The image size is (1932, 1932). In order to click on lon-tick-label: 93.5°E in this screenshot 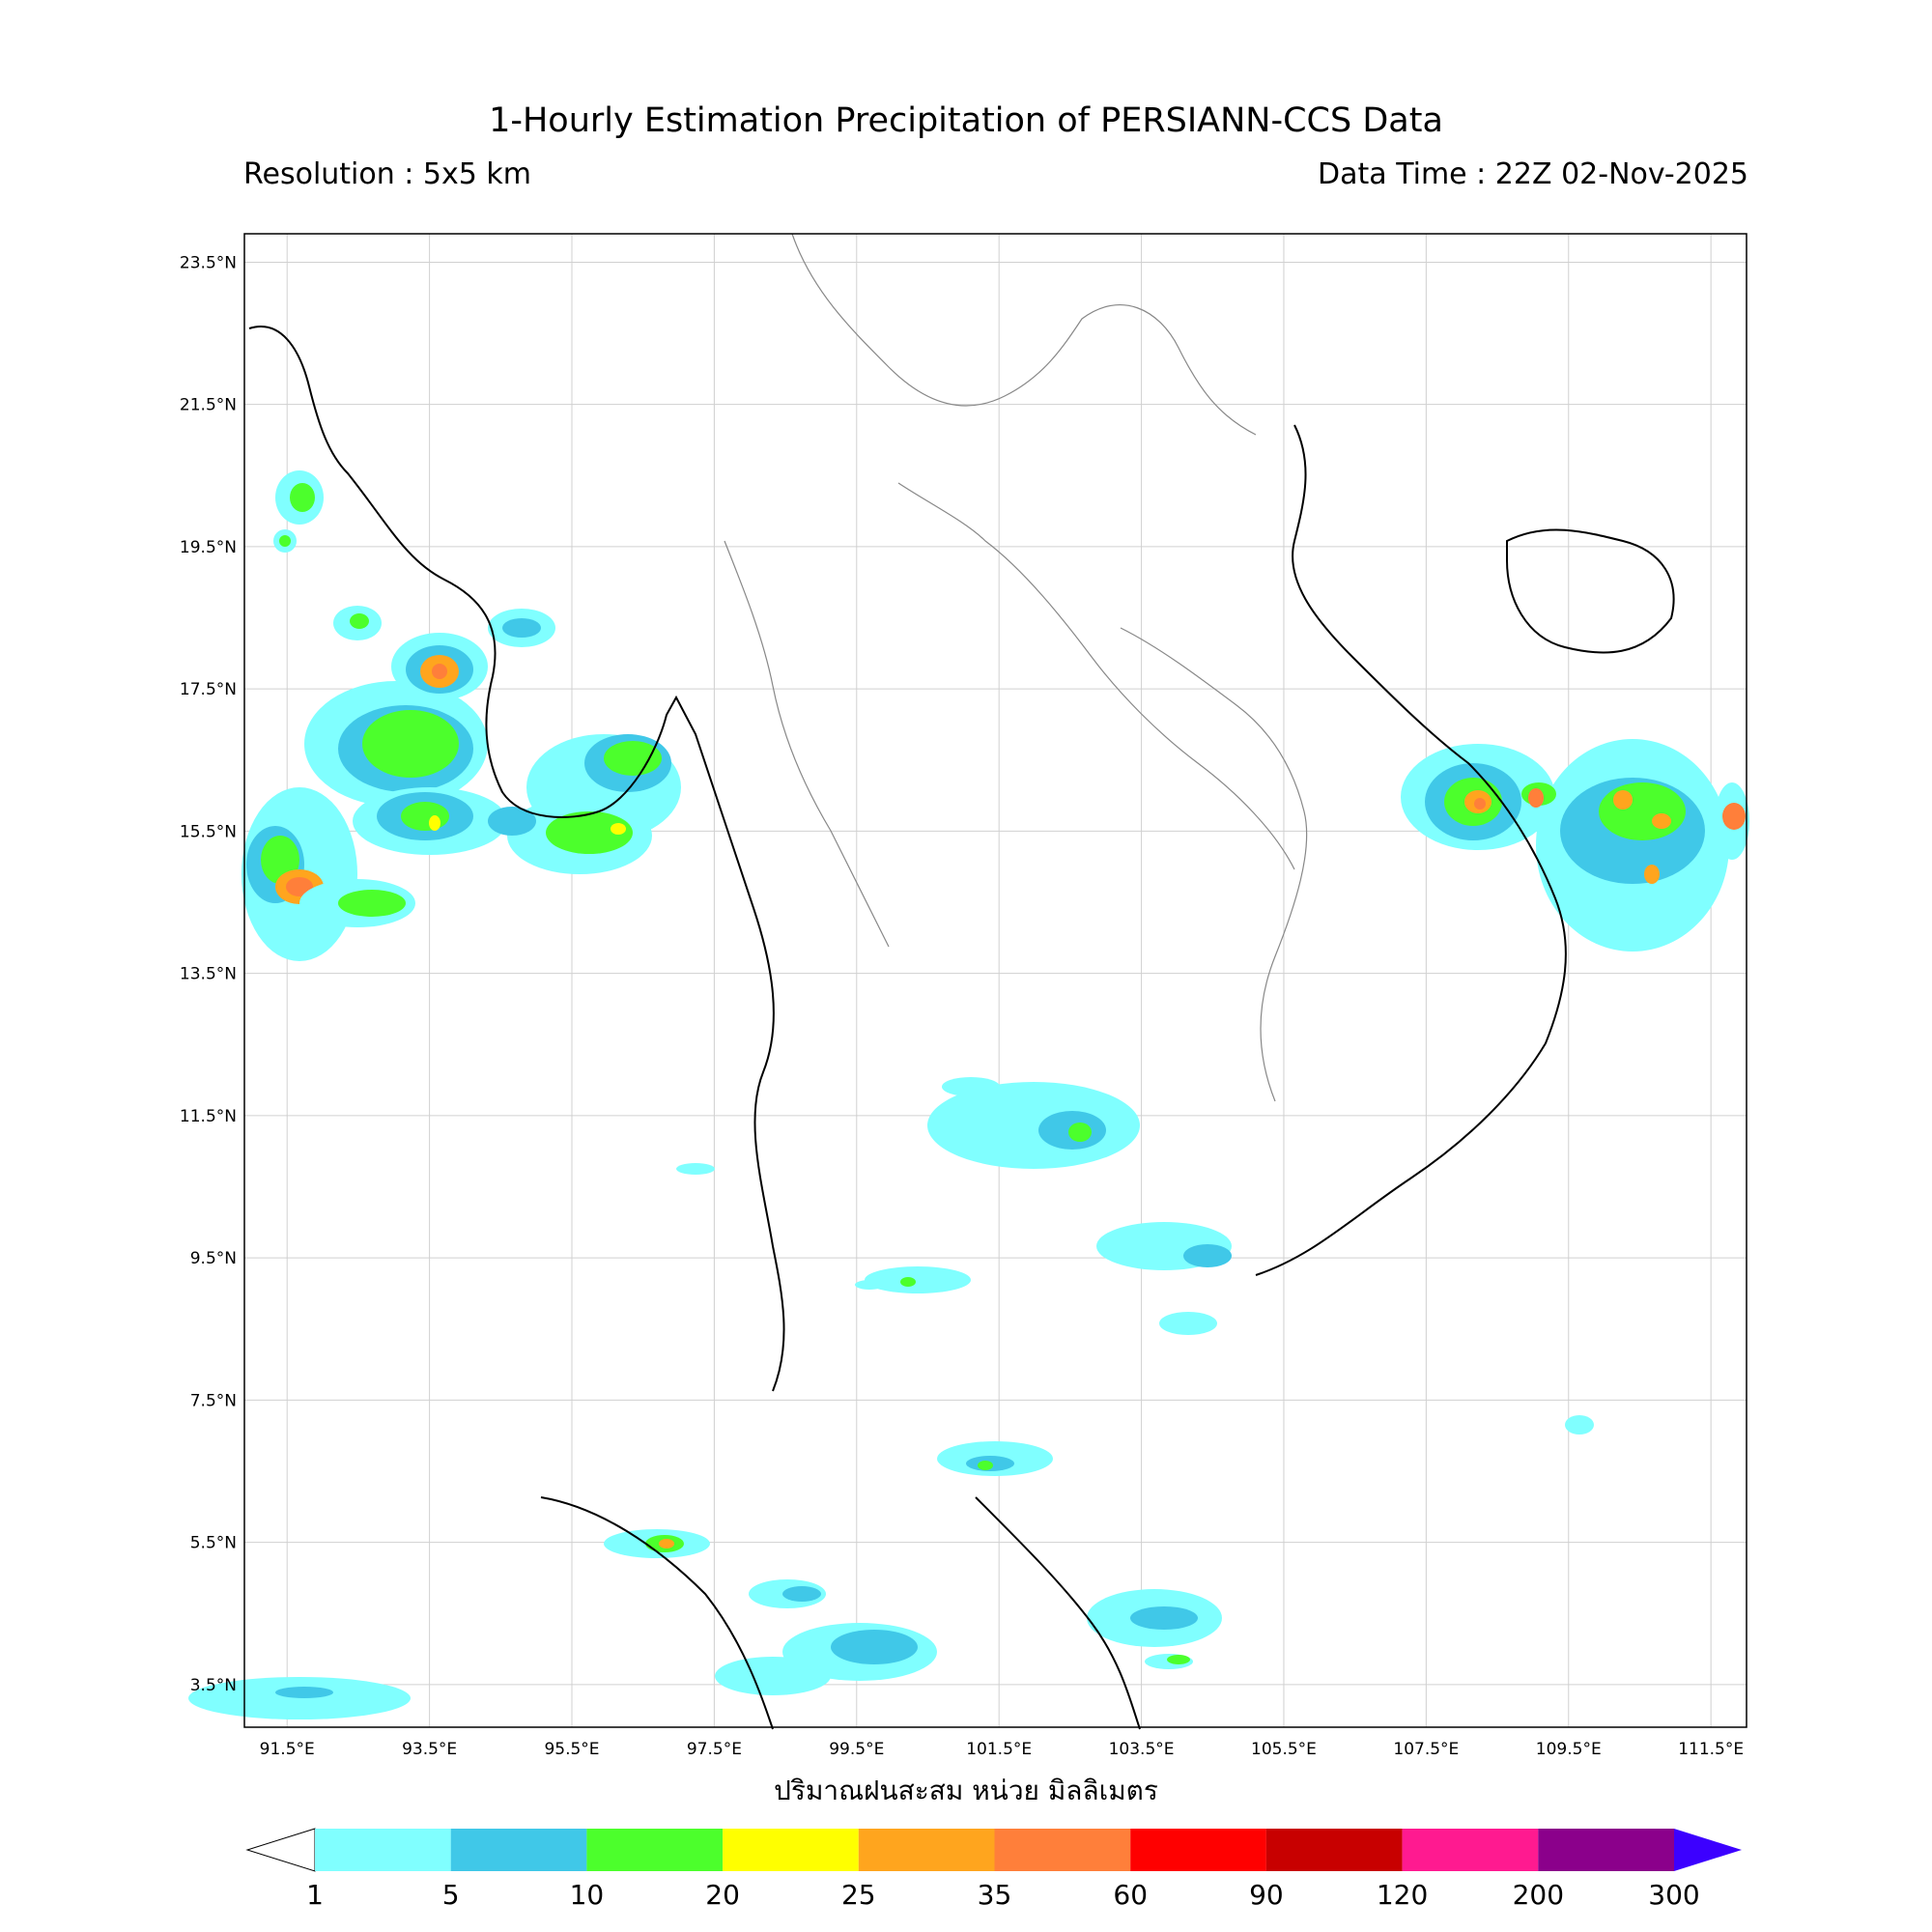, I will do `click(429, 1749)`.